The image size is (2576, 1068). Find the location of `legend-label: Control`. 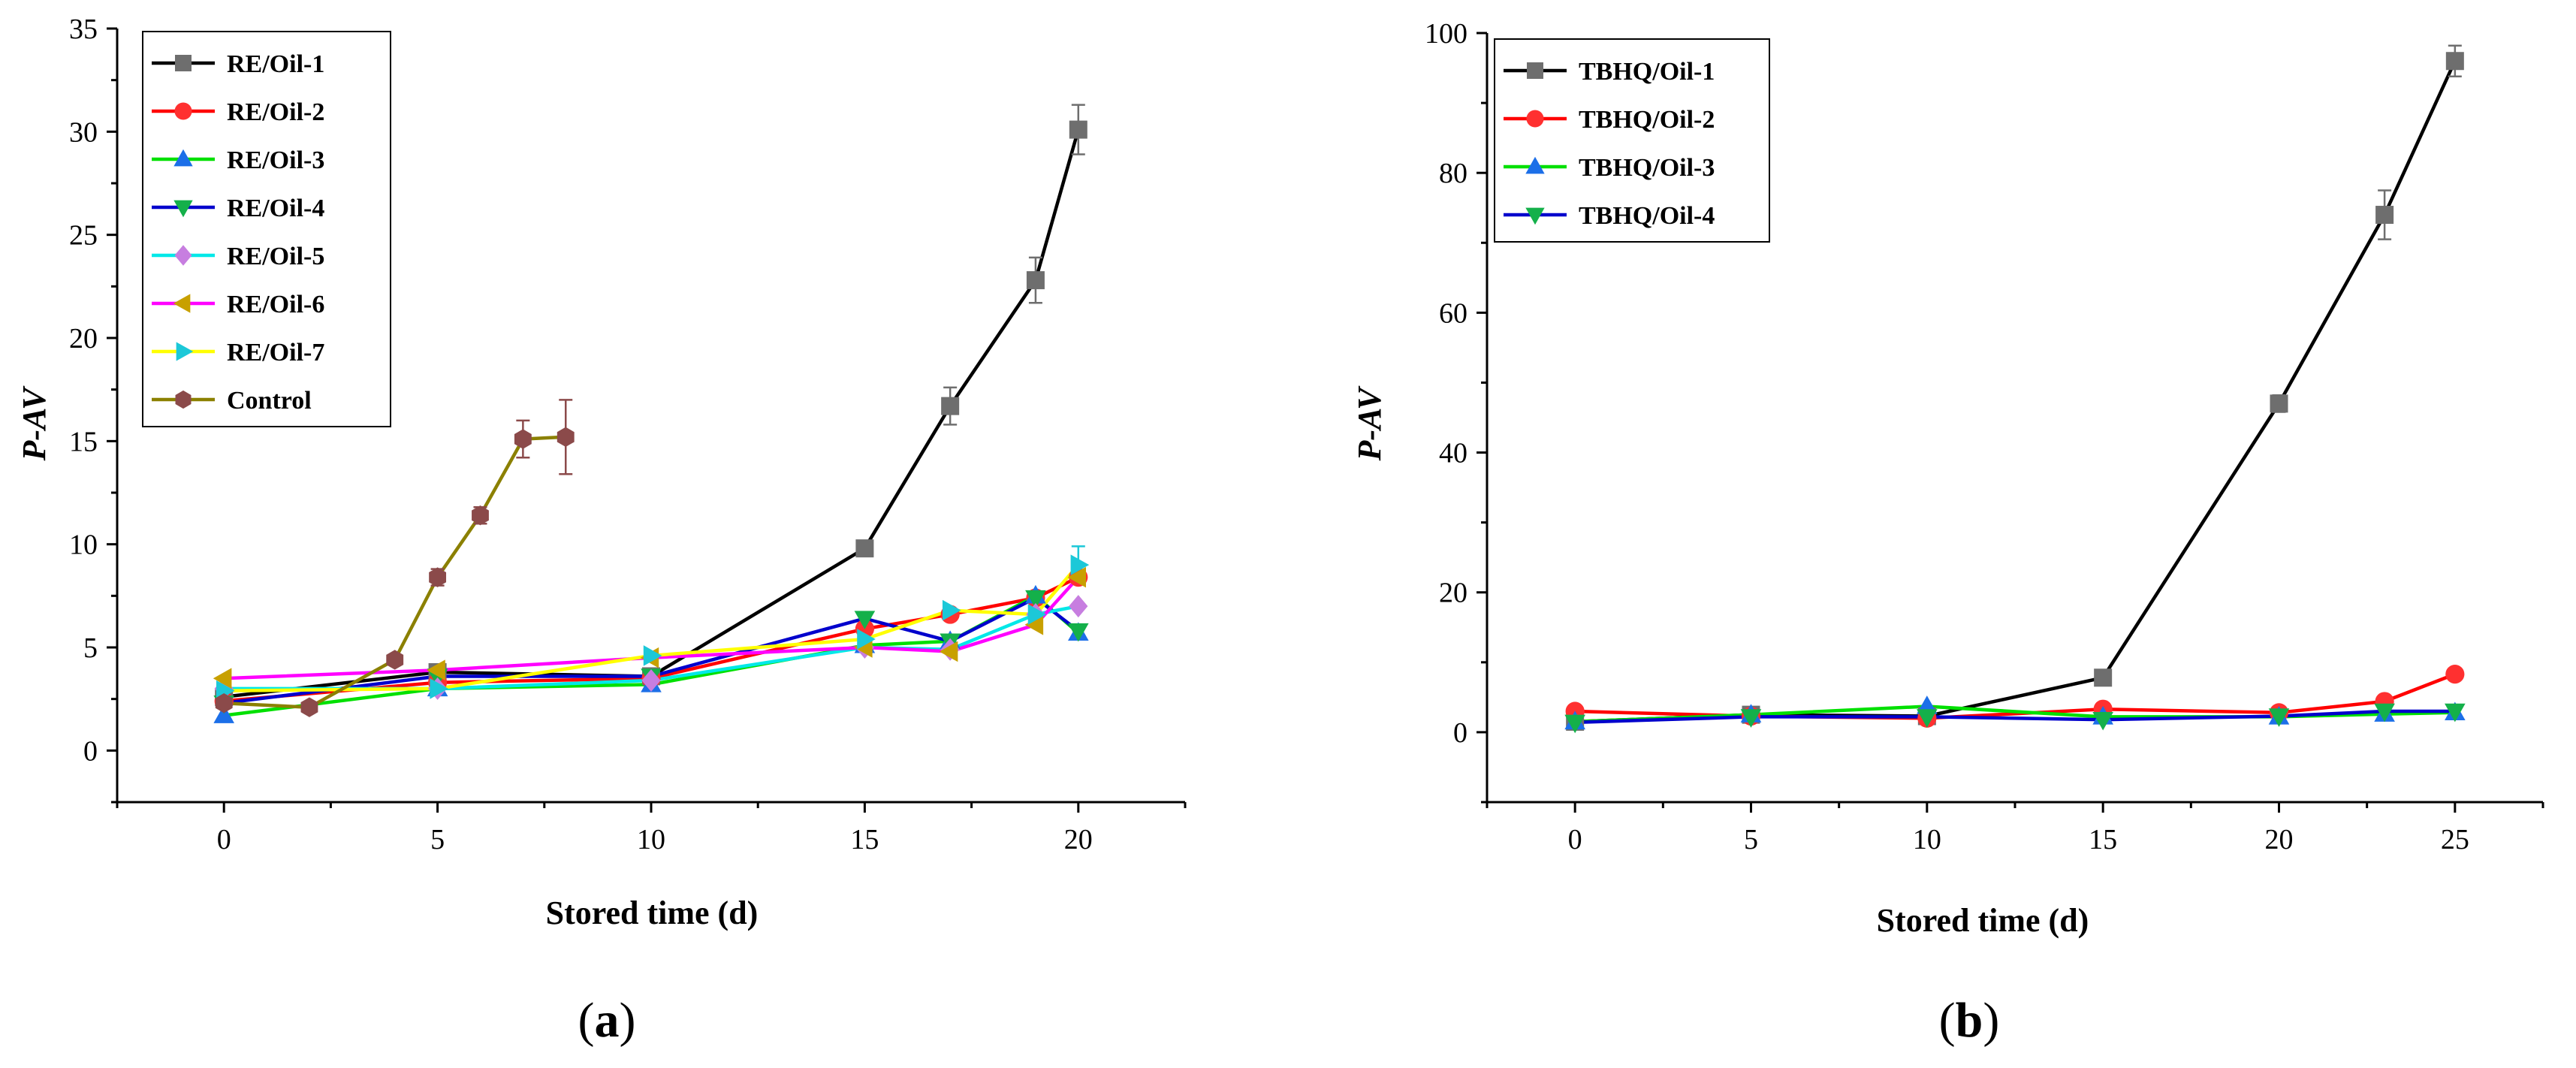

legend-label: Control is located at coordinates (269, 401).